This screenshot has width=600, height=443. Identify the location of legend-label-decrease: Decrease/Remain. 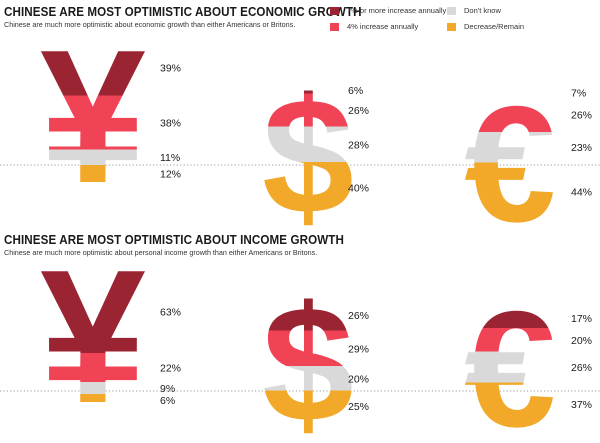
(494, 26).